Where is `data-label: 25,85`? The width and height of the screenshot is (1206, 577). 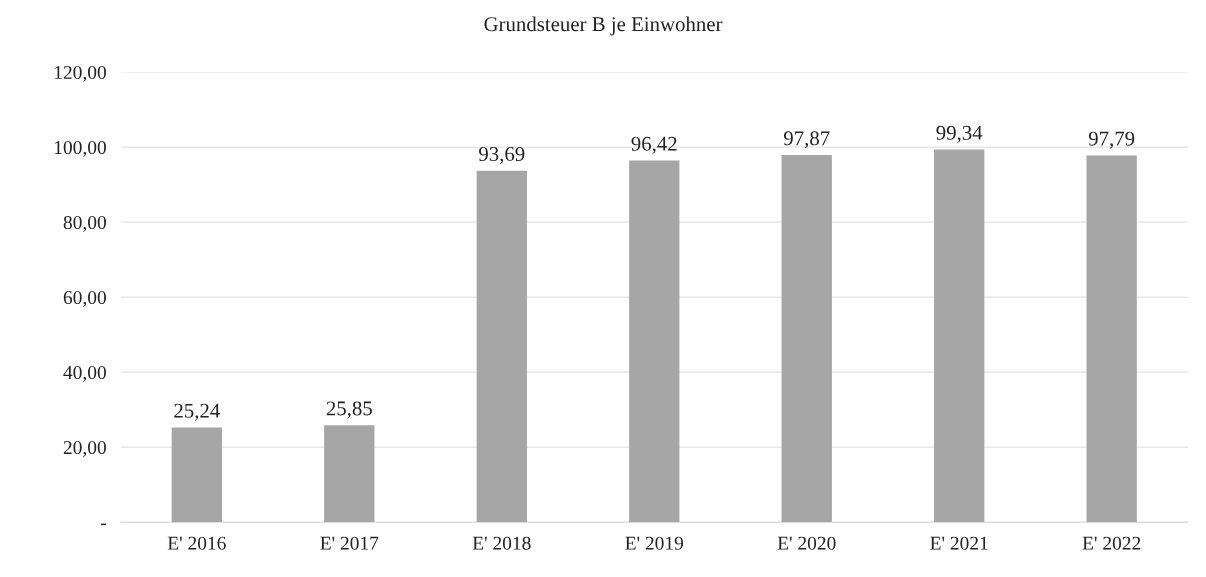
data-label: 25,85 is located at coordinates (349, 410).